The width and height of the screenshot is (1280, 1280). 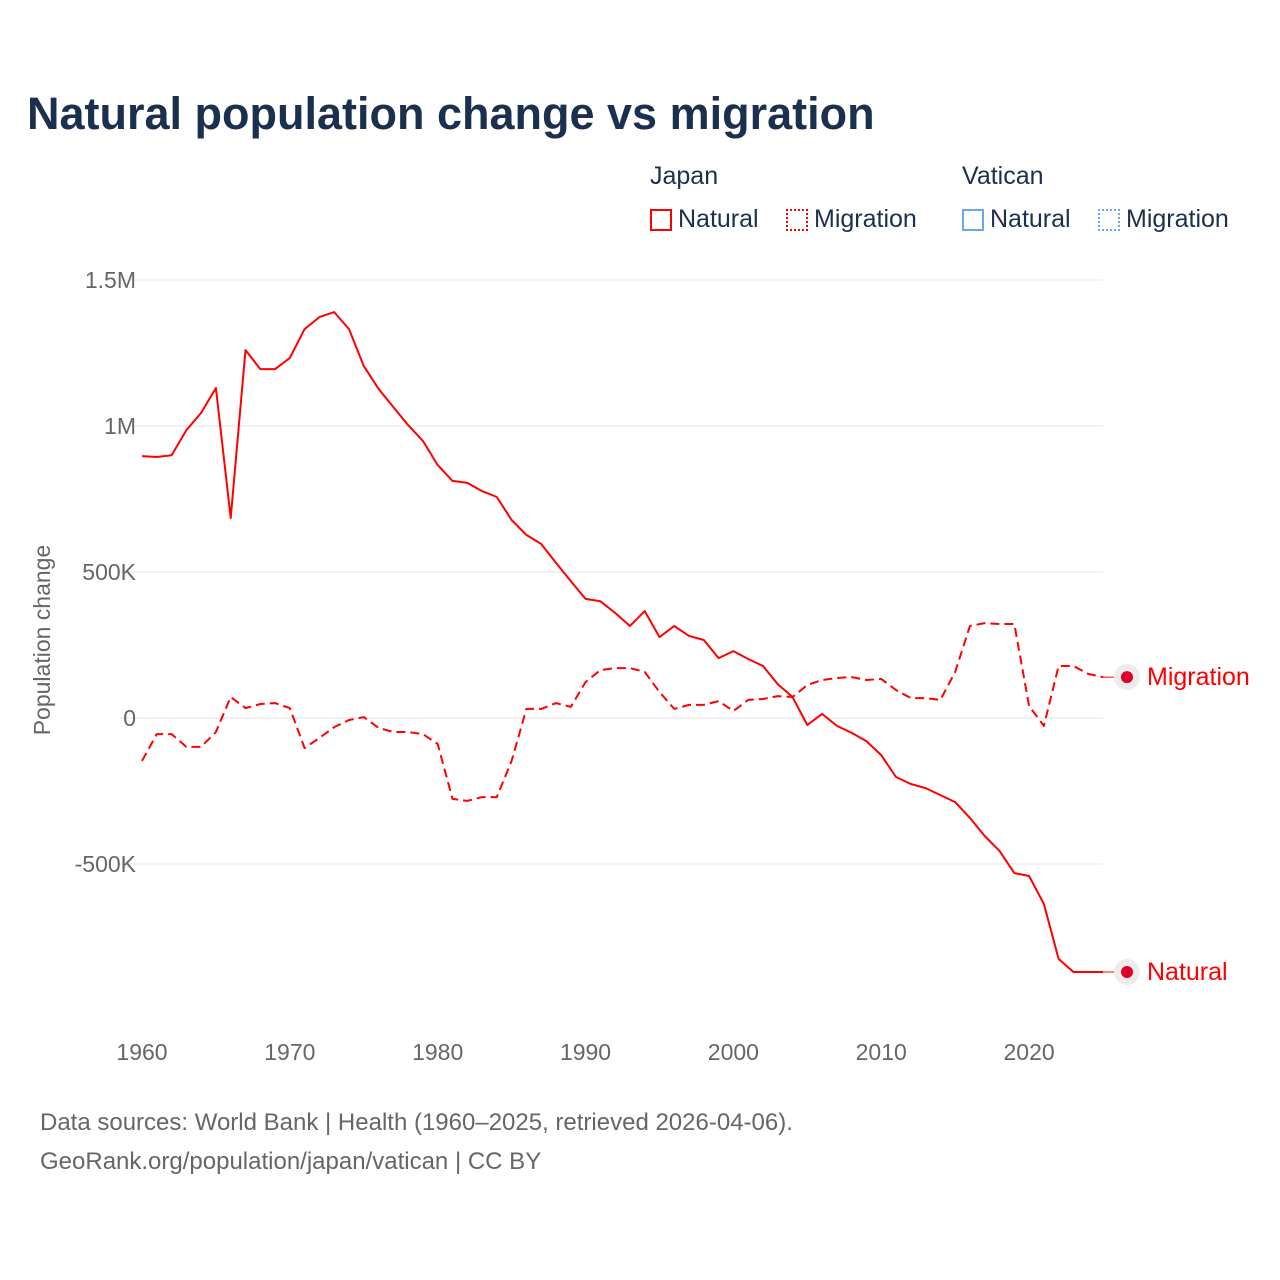 I want to click on y-tick-label: 0, so click(x=129, y=718).